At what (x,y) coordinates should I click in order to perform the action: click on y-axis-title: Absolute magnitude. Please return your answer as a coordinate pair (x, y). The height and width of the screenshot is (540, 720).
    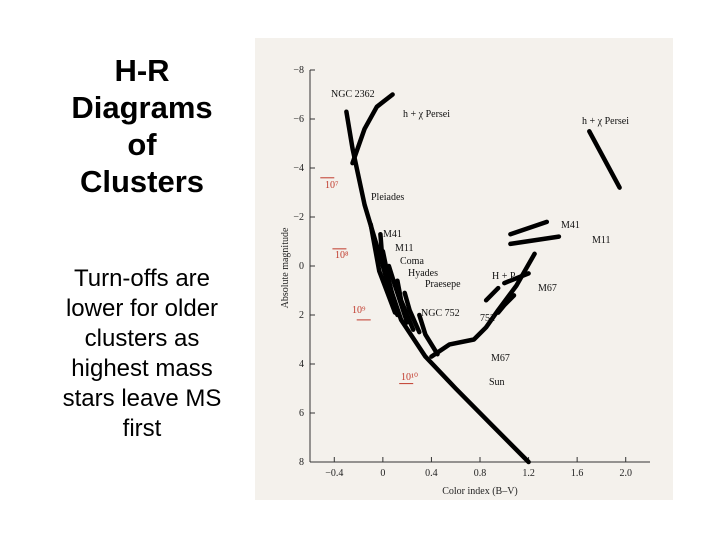
    Looking at the image, I should click on (285, 267).